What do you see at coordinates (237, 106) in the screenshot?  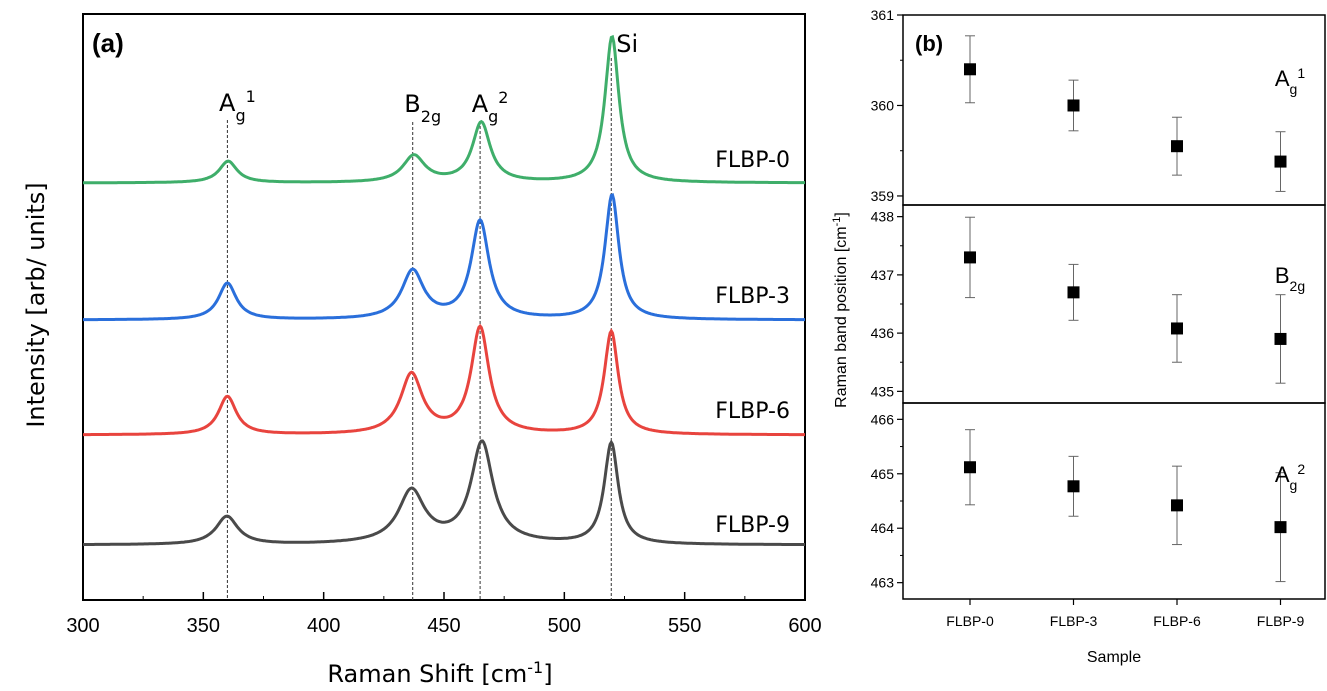 I see `peak-marker-label: Ag1` at bounding box center [237, 106].